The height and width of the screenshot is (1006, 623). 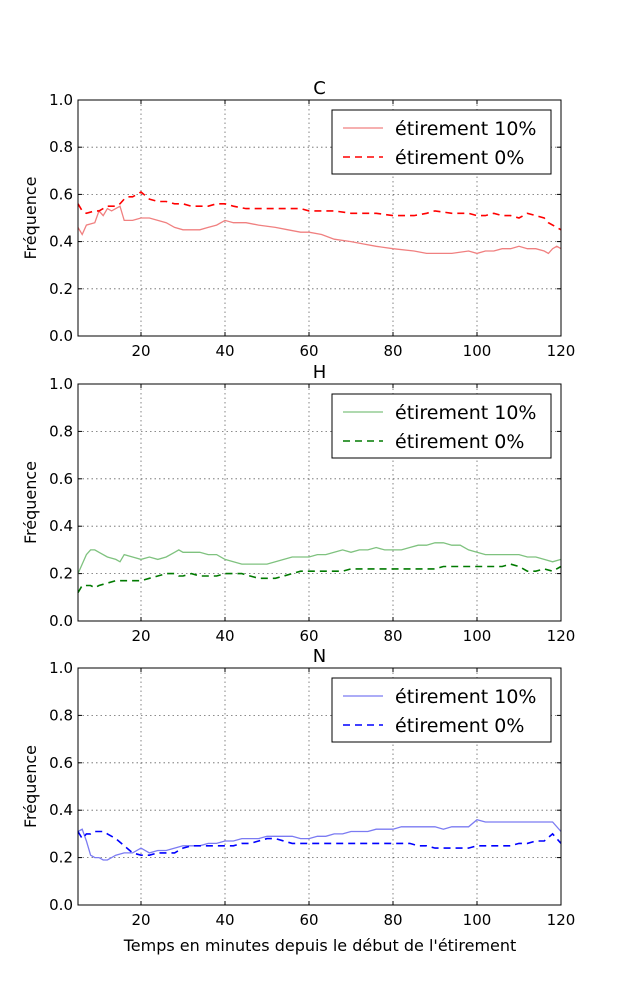 I want to click on legend-n: étirement 10% étirement 0%, so click(x=441, y=710).